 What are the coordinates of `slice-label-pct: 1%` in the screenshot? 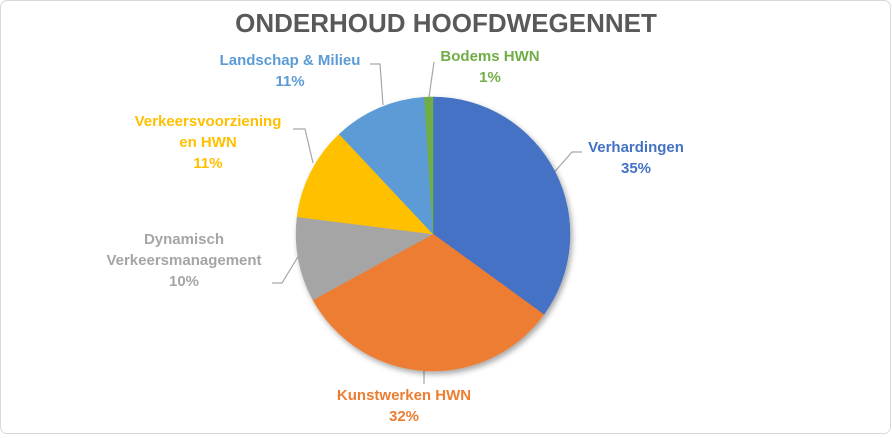 It's located at (490, 77).